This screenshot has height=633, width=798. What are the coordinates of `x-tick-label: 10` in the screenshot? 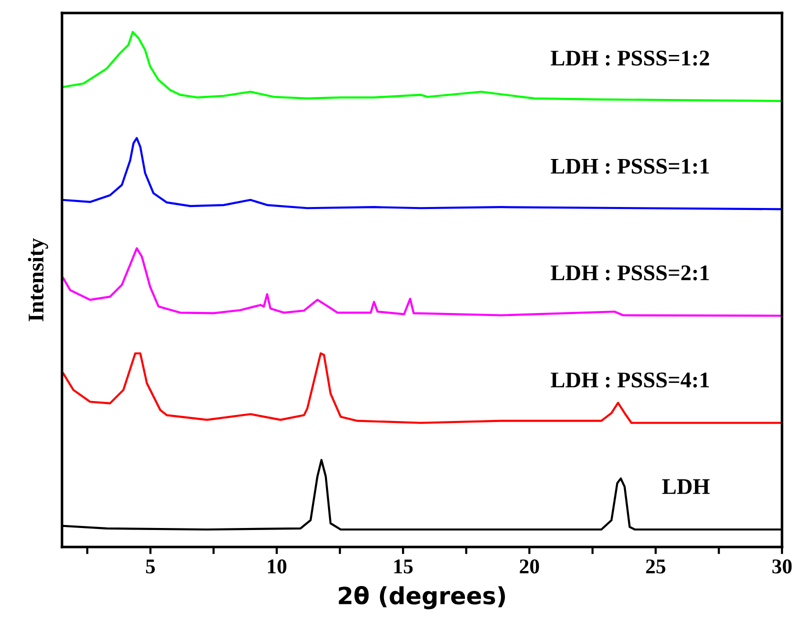 It's located at (277, 566).